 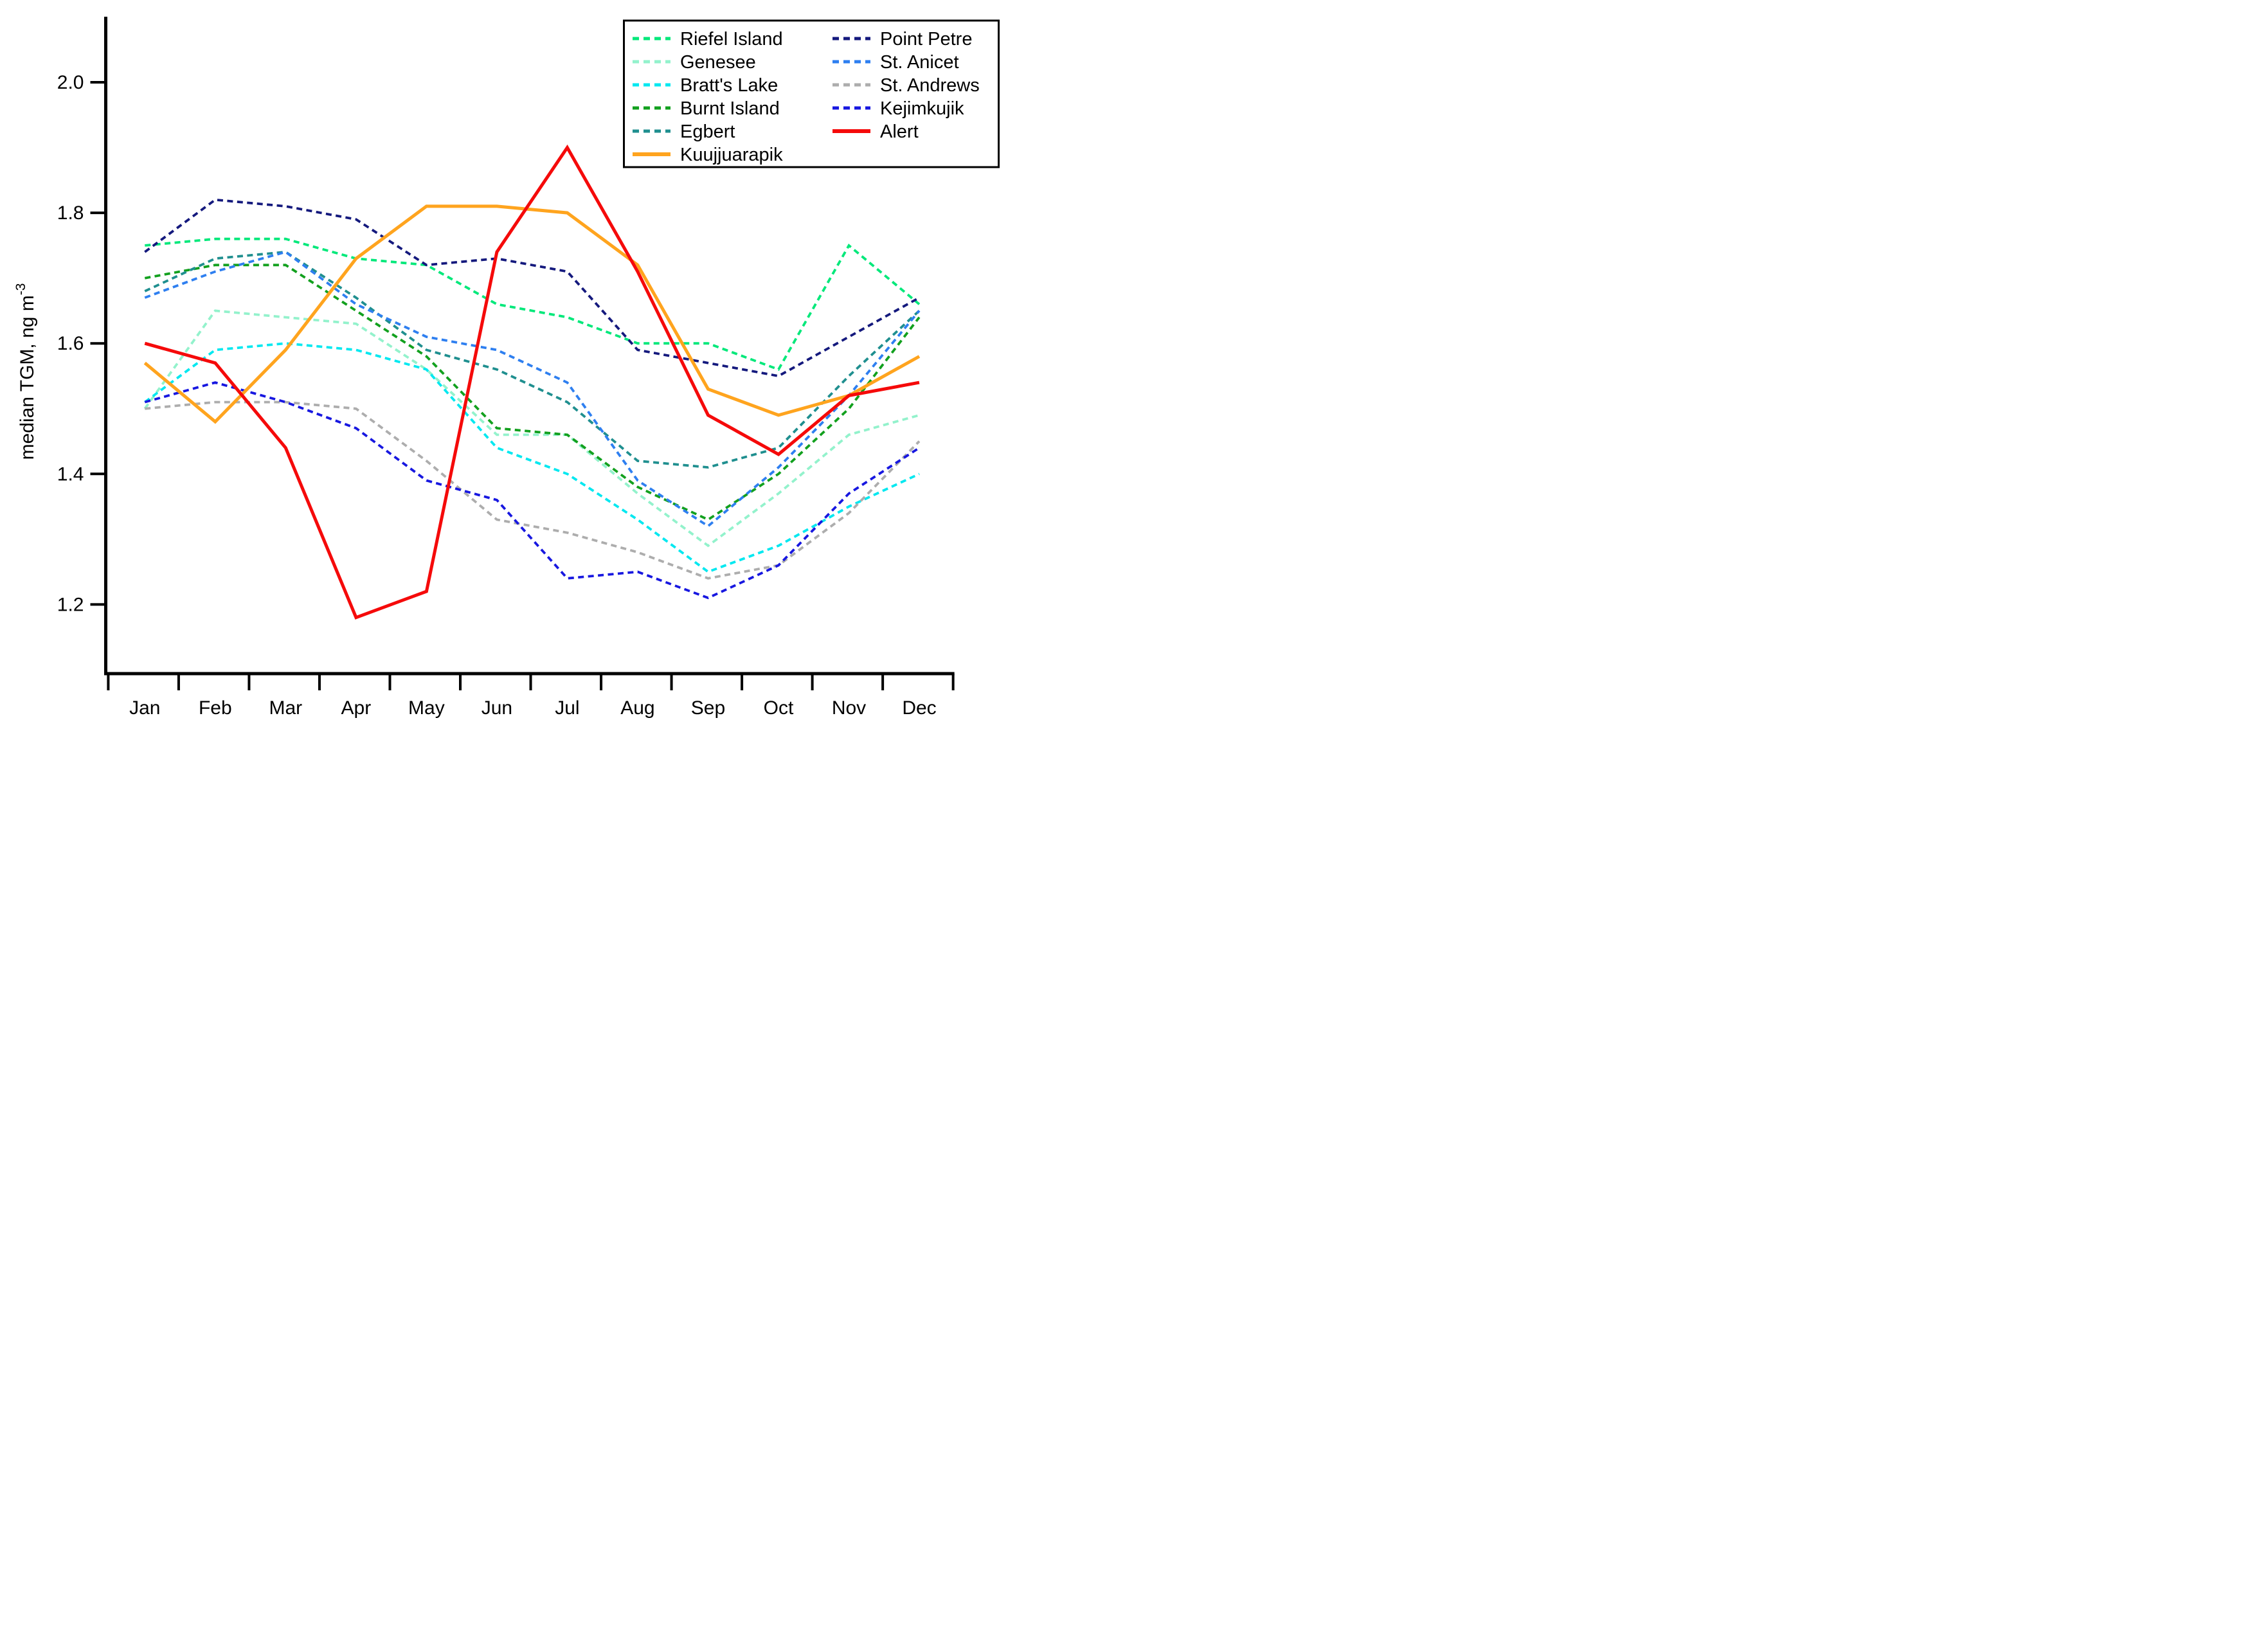 What do you see at coordinates (729, 85) in the screenshot?
I see `legend-label-bratt-s-lake: Bratt's Lake` at bounding box center [729, 85].